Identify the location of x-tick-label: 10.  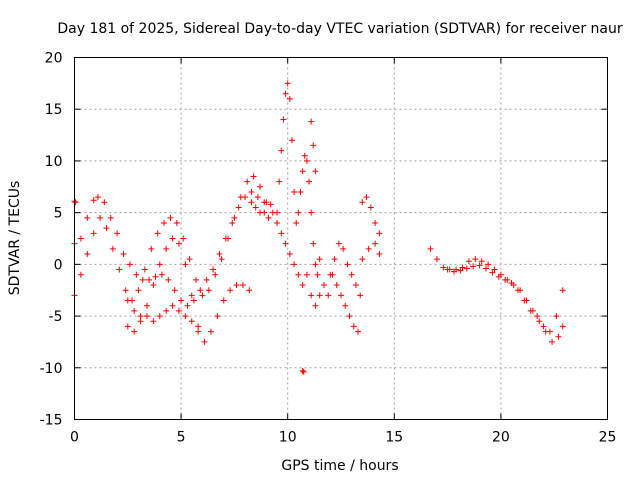
(288, 438).